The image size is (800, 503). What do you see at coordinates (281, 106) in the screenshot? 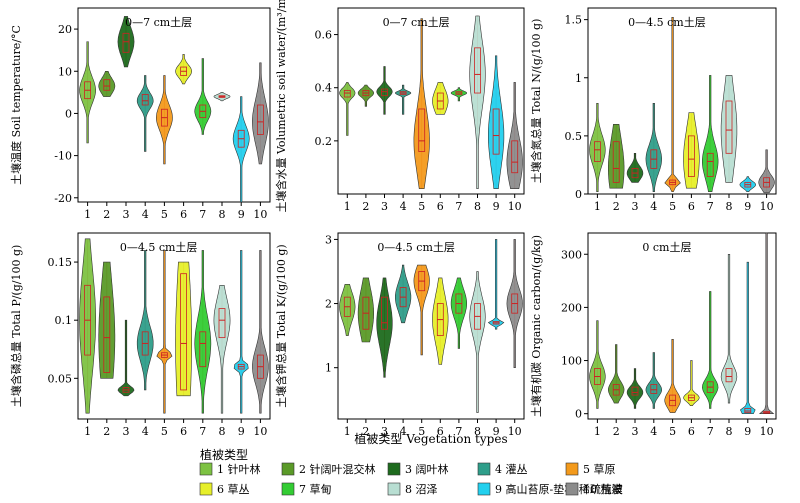
I see `y-axis-label: 土壤含水量 Volumetric soil water/(m³/m³)` at bounding box center [281, 106].